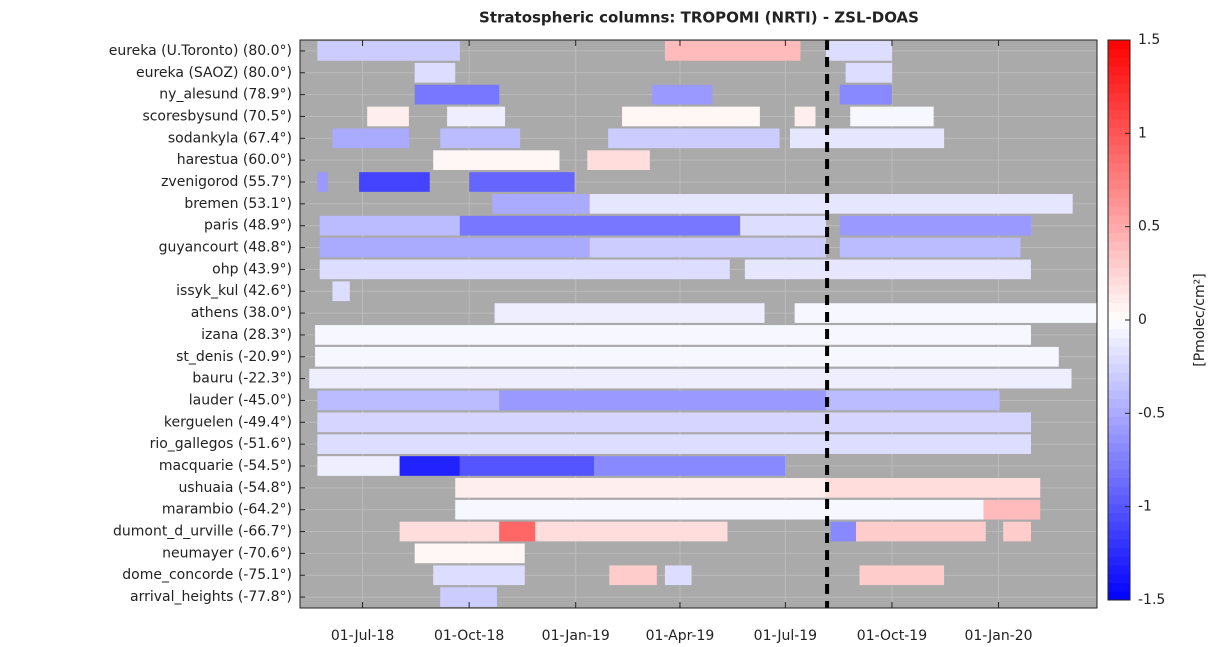  I want to click on colorbar-tick-label: -0.5, so click(1151, 413).